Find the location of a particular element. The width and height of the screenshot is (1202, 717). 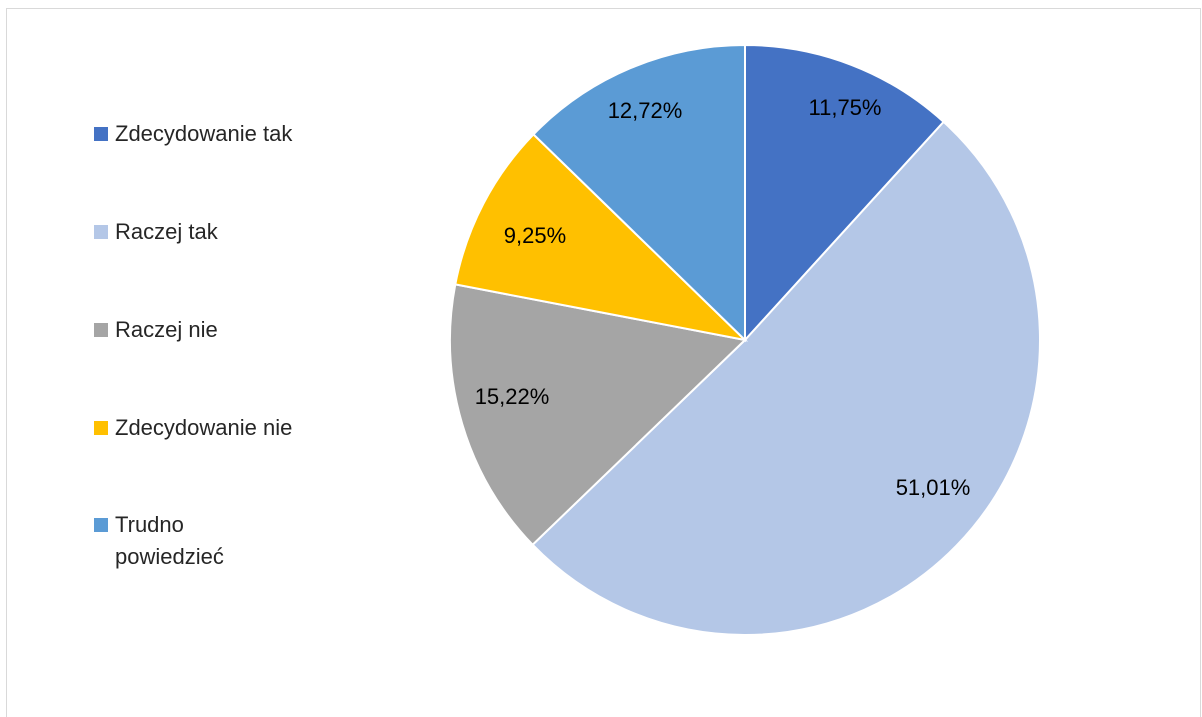

legend-label: Zdecydowanie tak is located at coordinates (204, 133).